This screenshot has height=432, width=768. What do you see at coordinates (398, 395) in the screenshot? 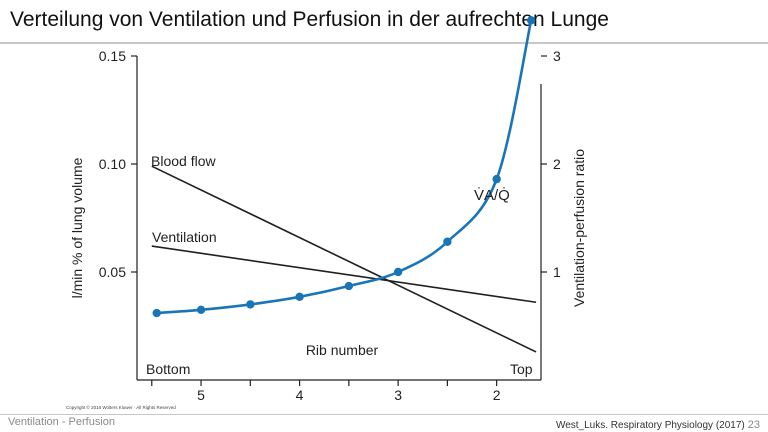
I see `x-tick-label: 3` at bounding box center [398, 395].